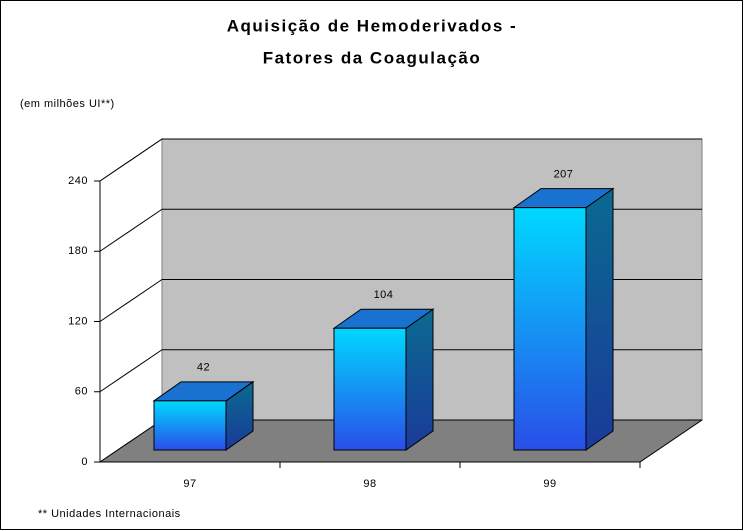  What do you see at coordinates (671, 441) in the screenshot?
I see `floor-edge` at bounding box center [671, 441].